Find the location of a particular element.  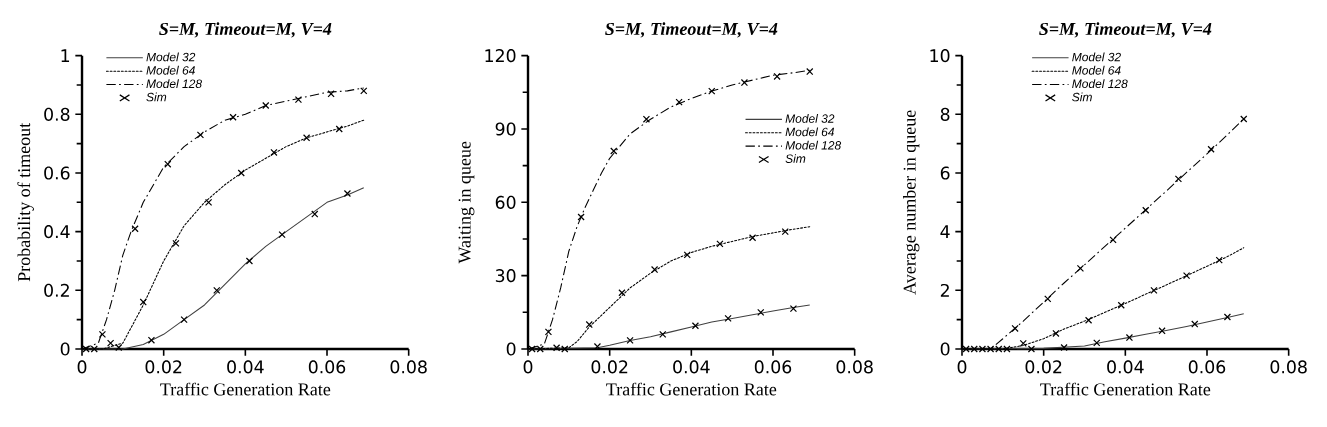

y-axis-title: Probability of timeout is located at coordinates (25, 202).